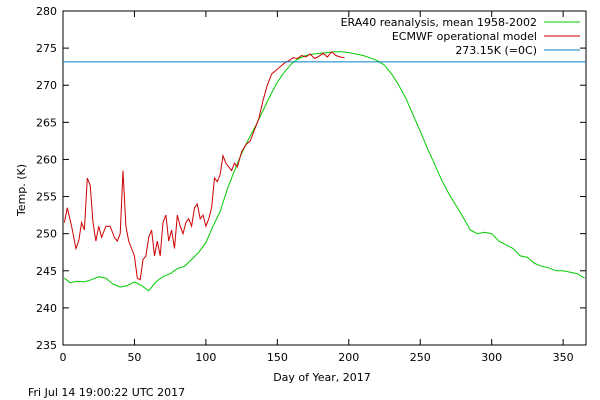 This screenshot has height=400, width=600. Describe the element at coordinates (46, 11) in the screenshot. I see `y-tick-label: 280` at that location.